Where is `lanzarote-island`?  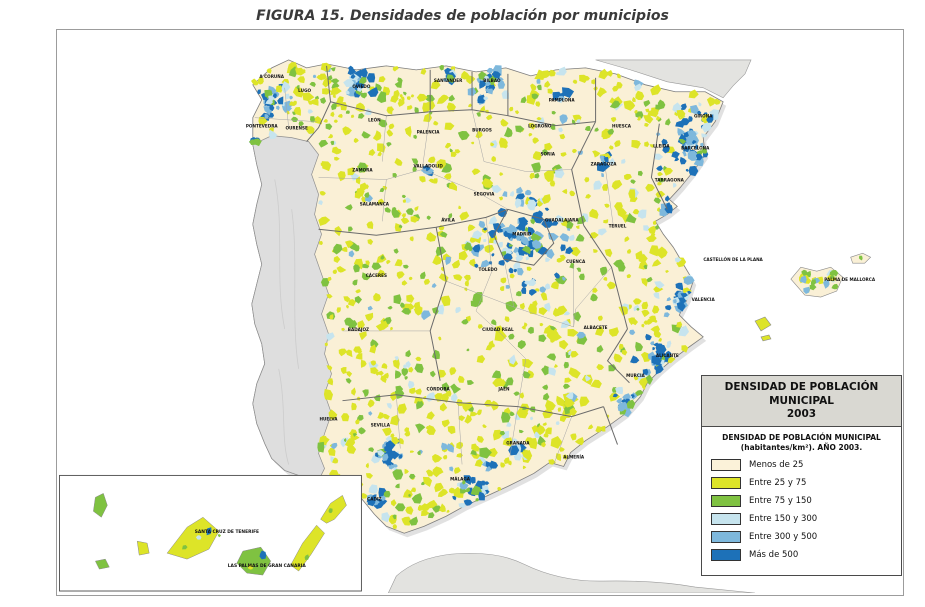
lanzarote-island is located at coordinates (333, 509).